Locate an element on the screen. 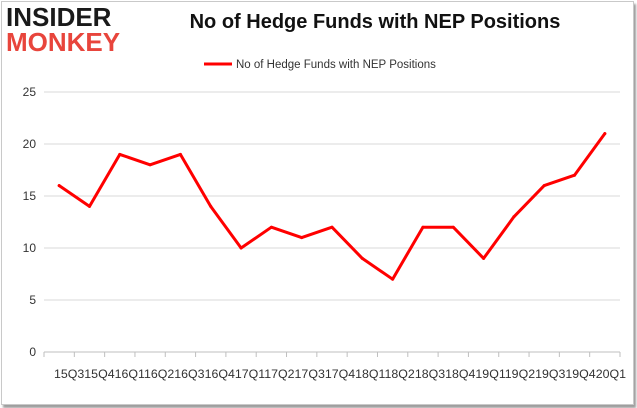 This screenshot has width=637, height=408. logo-text-monkey: MONKEY is located at coordinates (63, 42).